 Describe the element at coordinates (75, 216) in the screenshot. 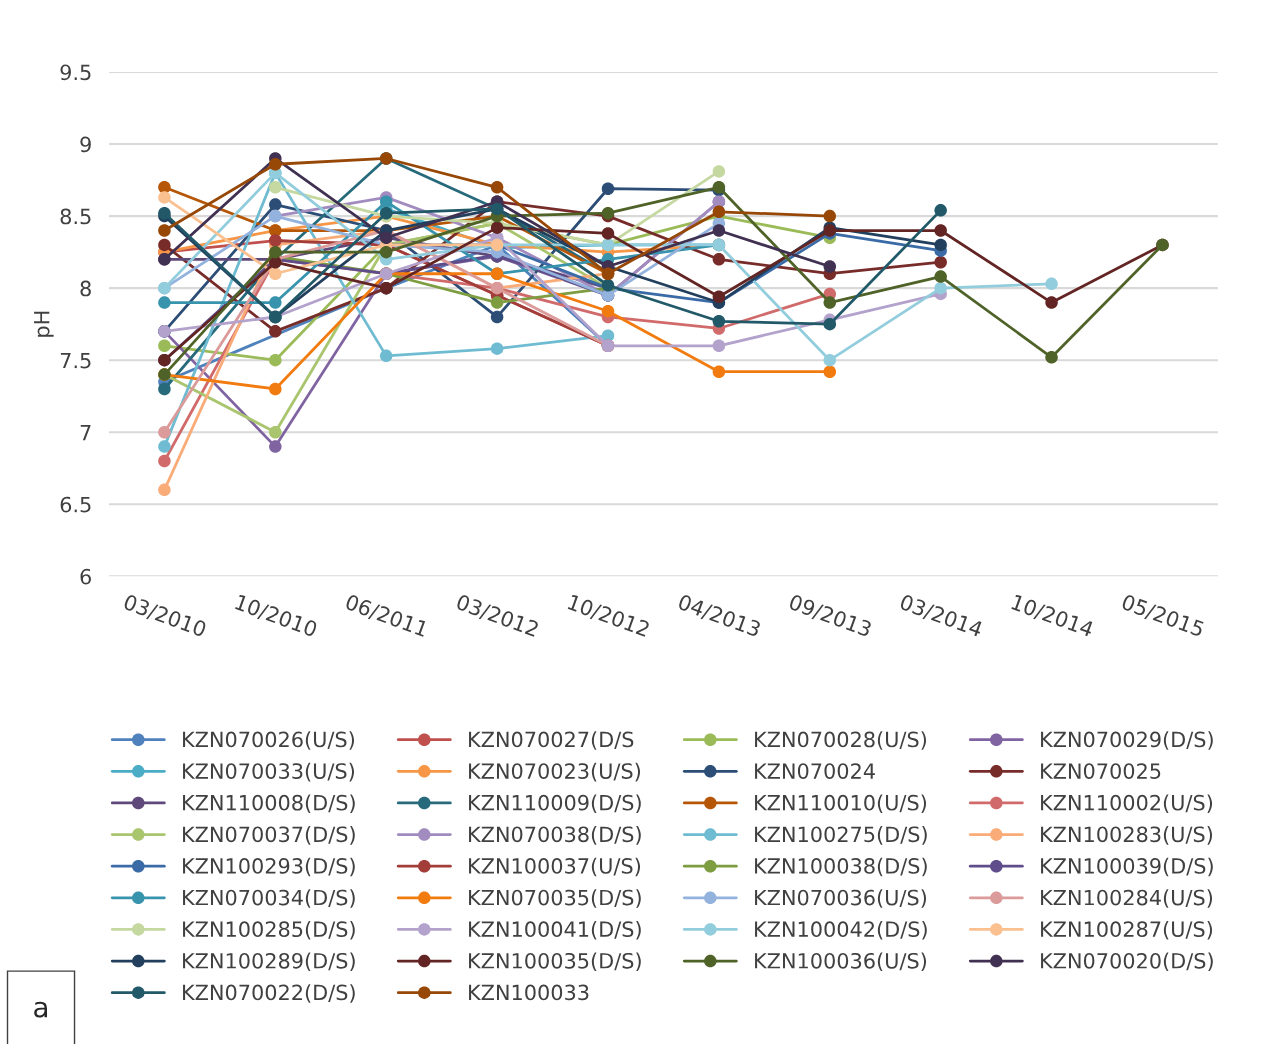

I see `y-tick-label: 8.5` at that location.